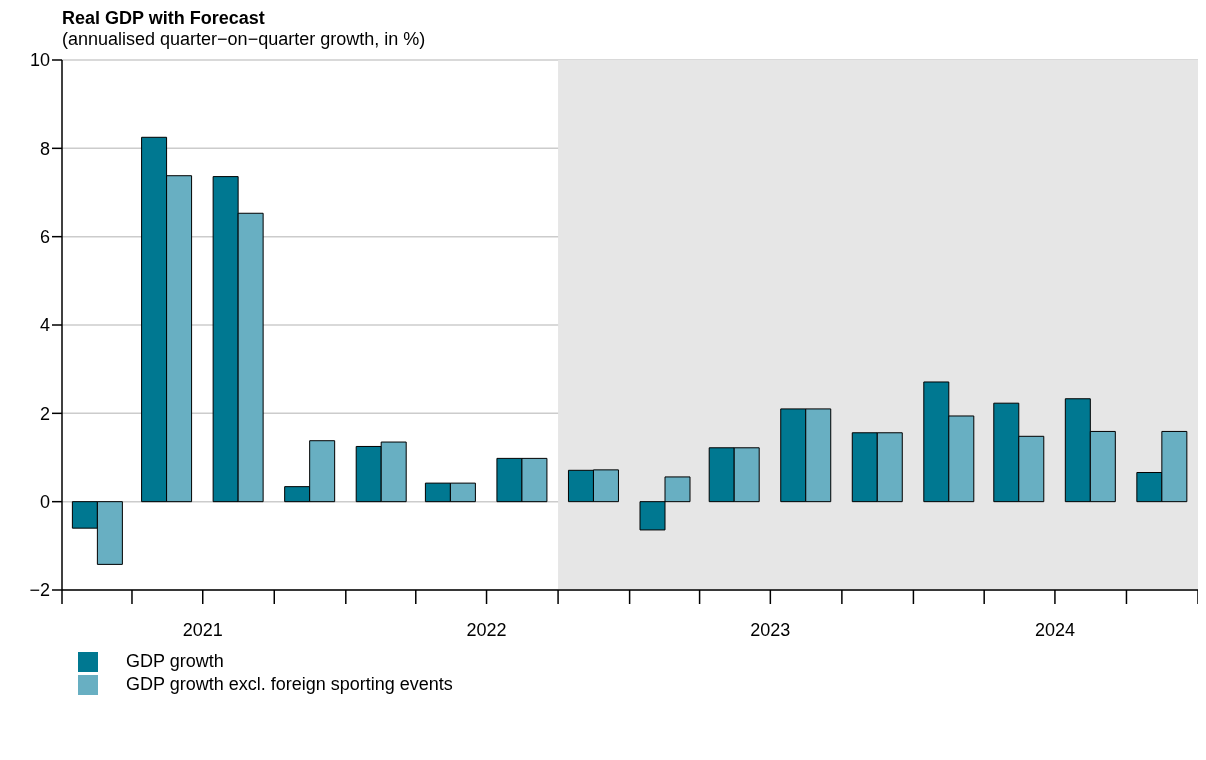  What do you see at coordinates (486, 630) in the screenshot?
I see `x-tick-label: 2022` at bounding box center [486, 630].